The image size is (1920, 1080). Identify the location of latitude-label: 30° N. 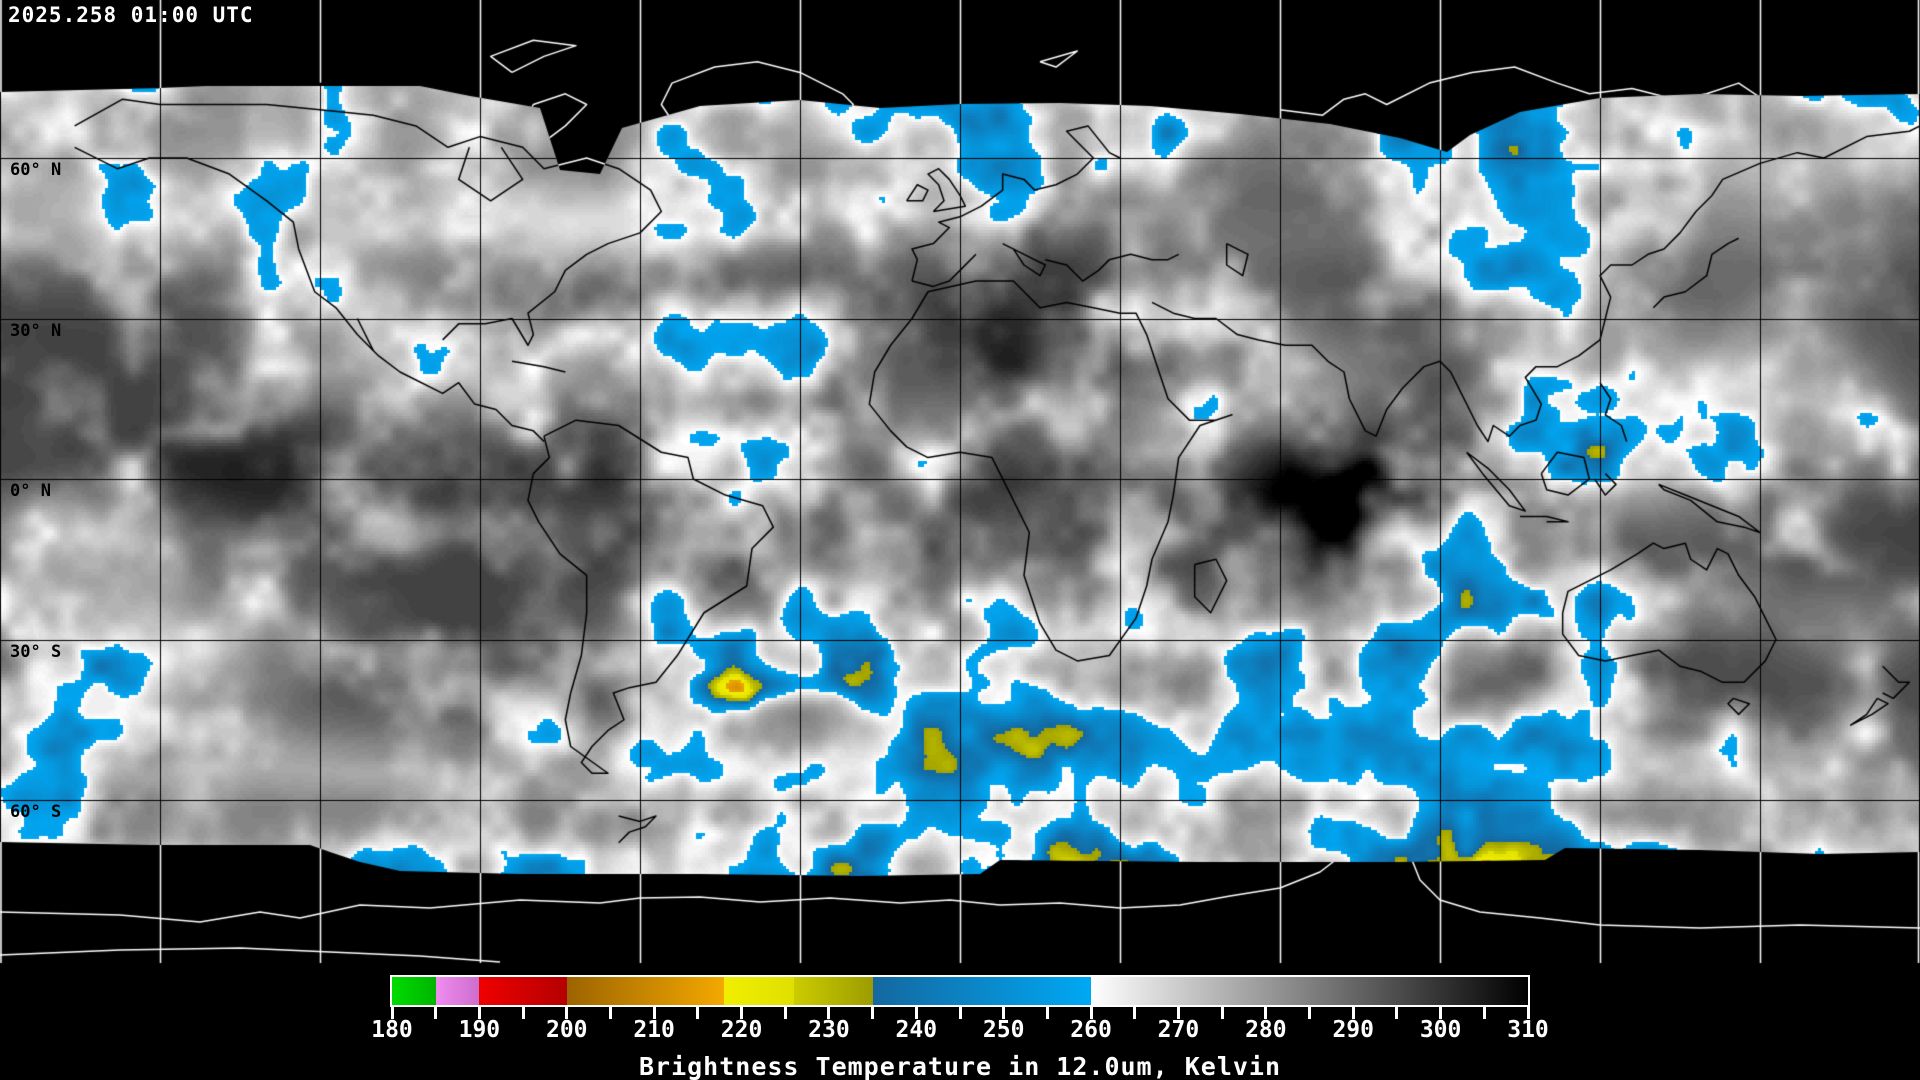
(36, 330).